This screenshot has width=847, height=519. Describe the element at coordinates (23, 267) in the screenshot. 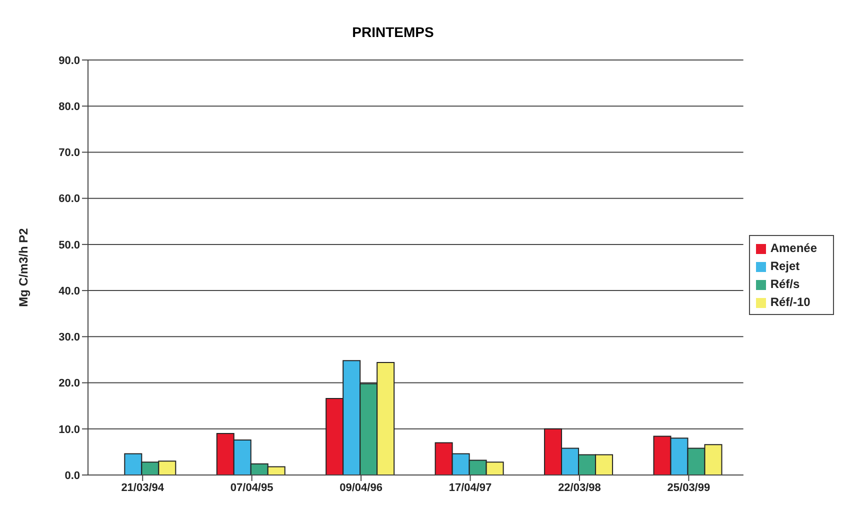

I see `y-axis-title: Mg C/m3/h P2` at that location.